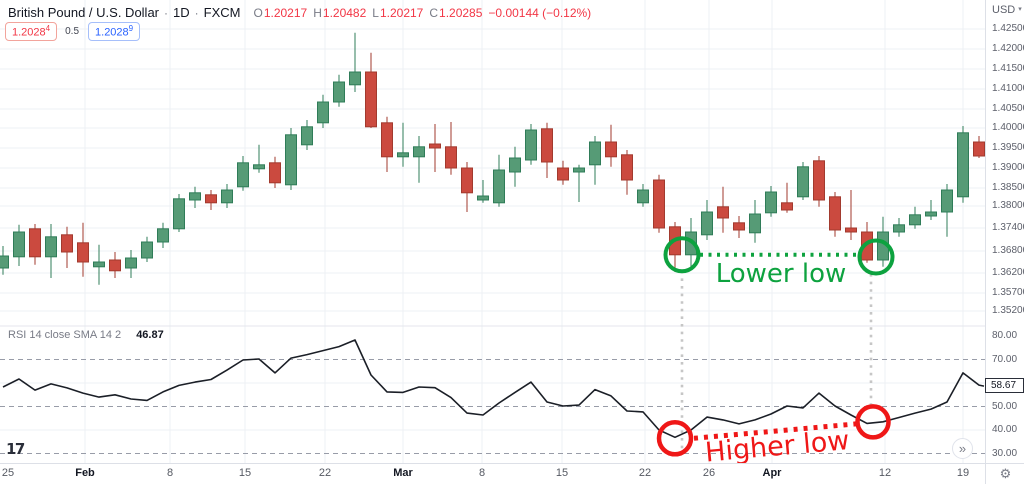 The image size is (1024, 484). What do you see at coordinates (1008, 108) in the screenshot?
I see `price-axis-label: 1.40500` at bounding box center [1008, 108].